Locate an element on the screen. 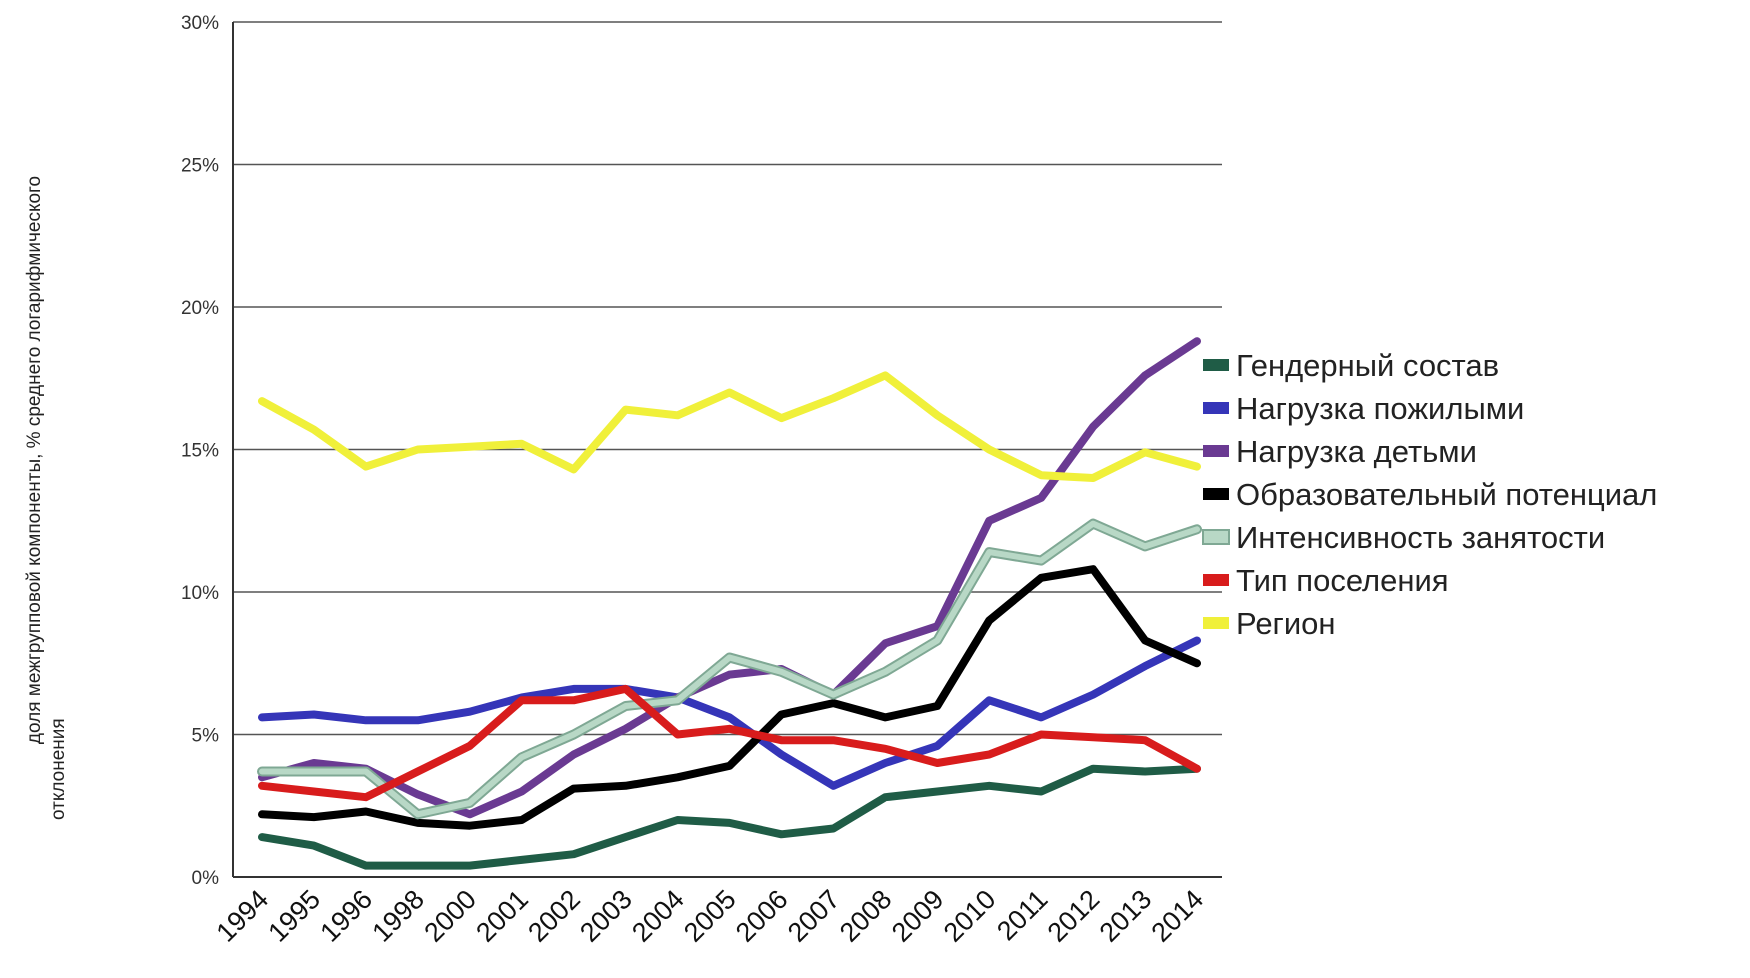 The image size is (1750, 978). x-tick-label: 1994 is located at coordinates (243, 916).